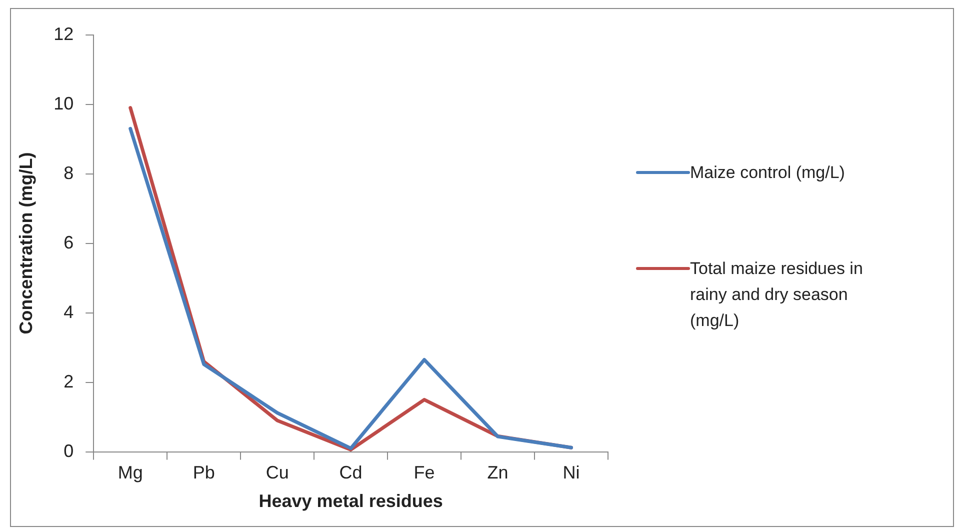 The image size is (956, 529). I want to click on x-tick-label: Ni, so click(571, 472).